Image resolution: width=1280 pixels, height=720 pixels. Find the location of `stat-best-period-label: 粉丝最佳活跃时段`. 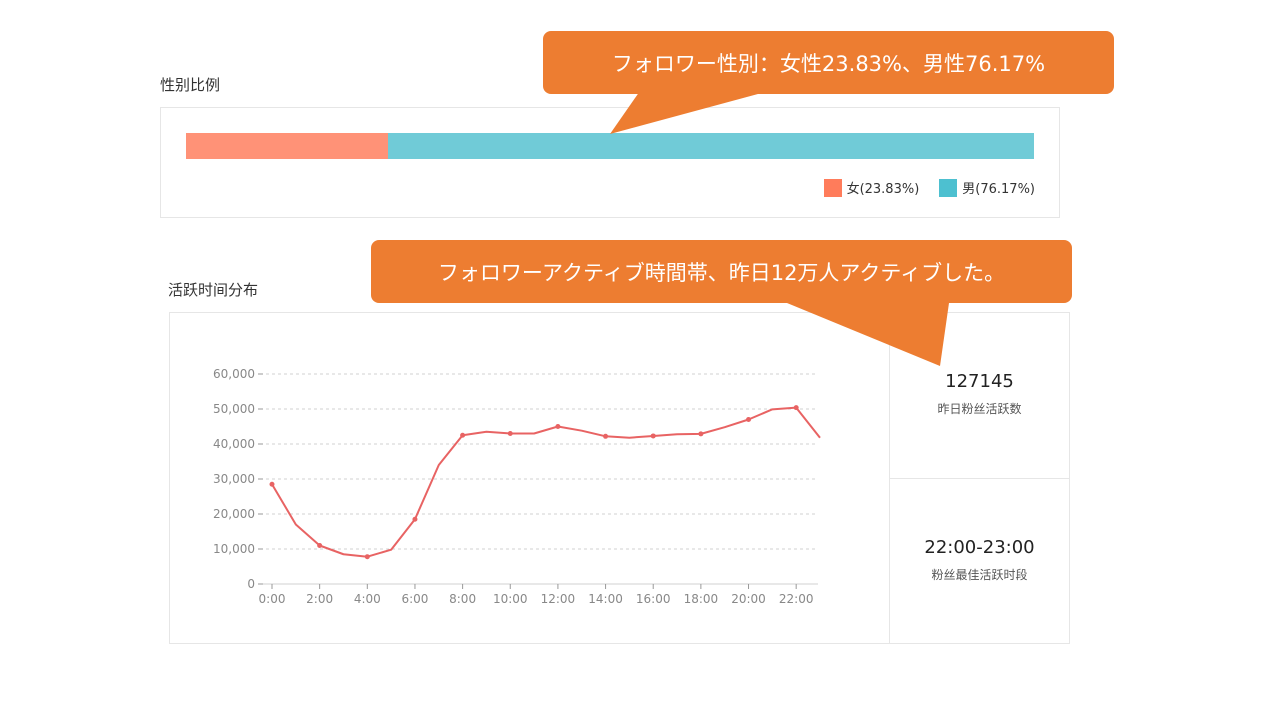

stat-best-period-label: 粉丝最佳活跃时段 is located at coordinates (979, 575).